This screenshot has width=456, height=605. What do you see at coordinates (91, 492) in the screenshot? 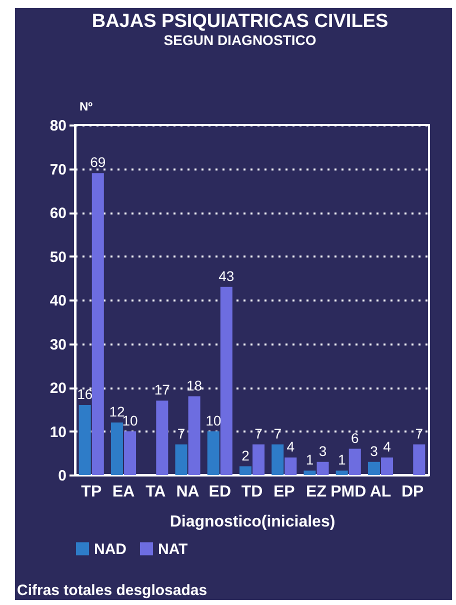
I see `x-tick-label: TP` at bounding box center [91, 492].